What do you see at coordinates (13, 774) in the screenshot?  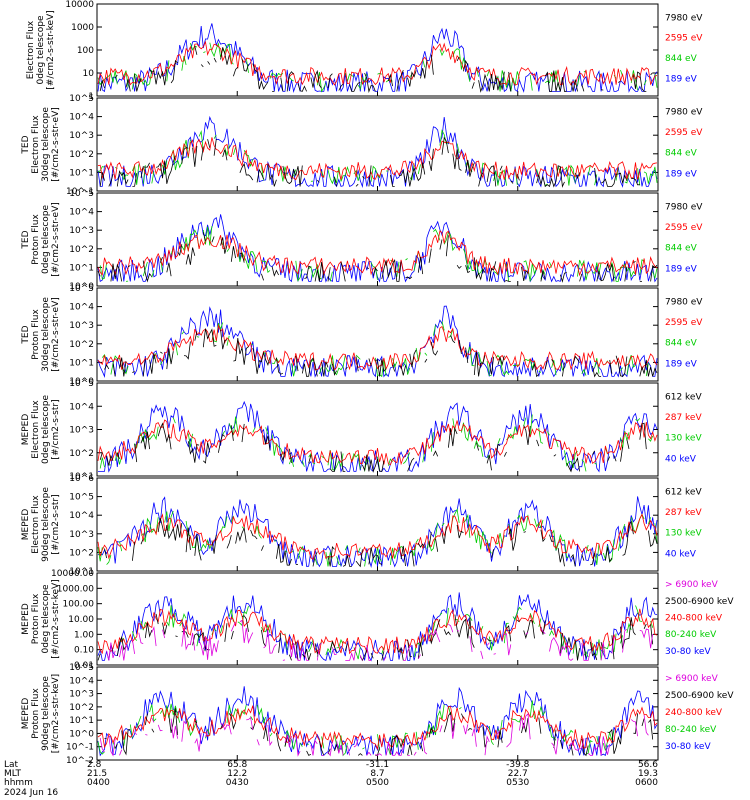 I see `x-row-label: MLT` at bounding box center [13, 774].